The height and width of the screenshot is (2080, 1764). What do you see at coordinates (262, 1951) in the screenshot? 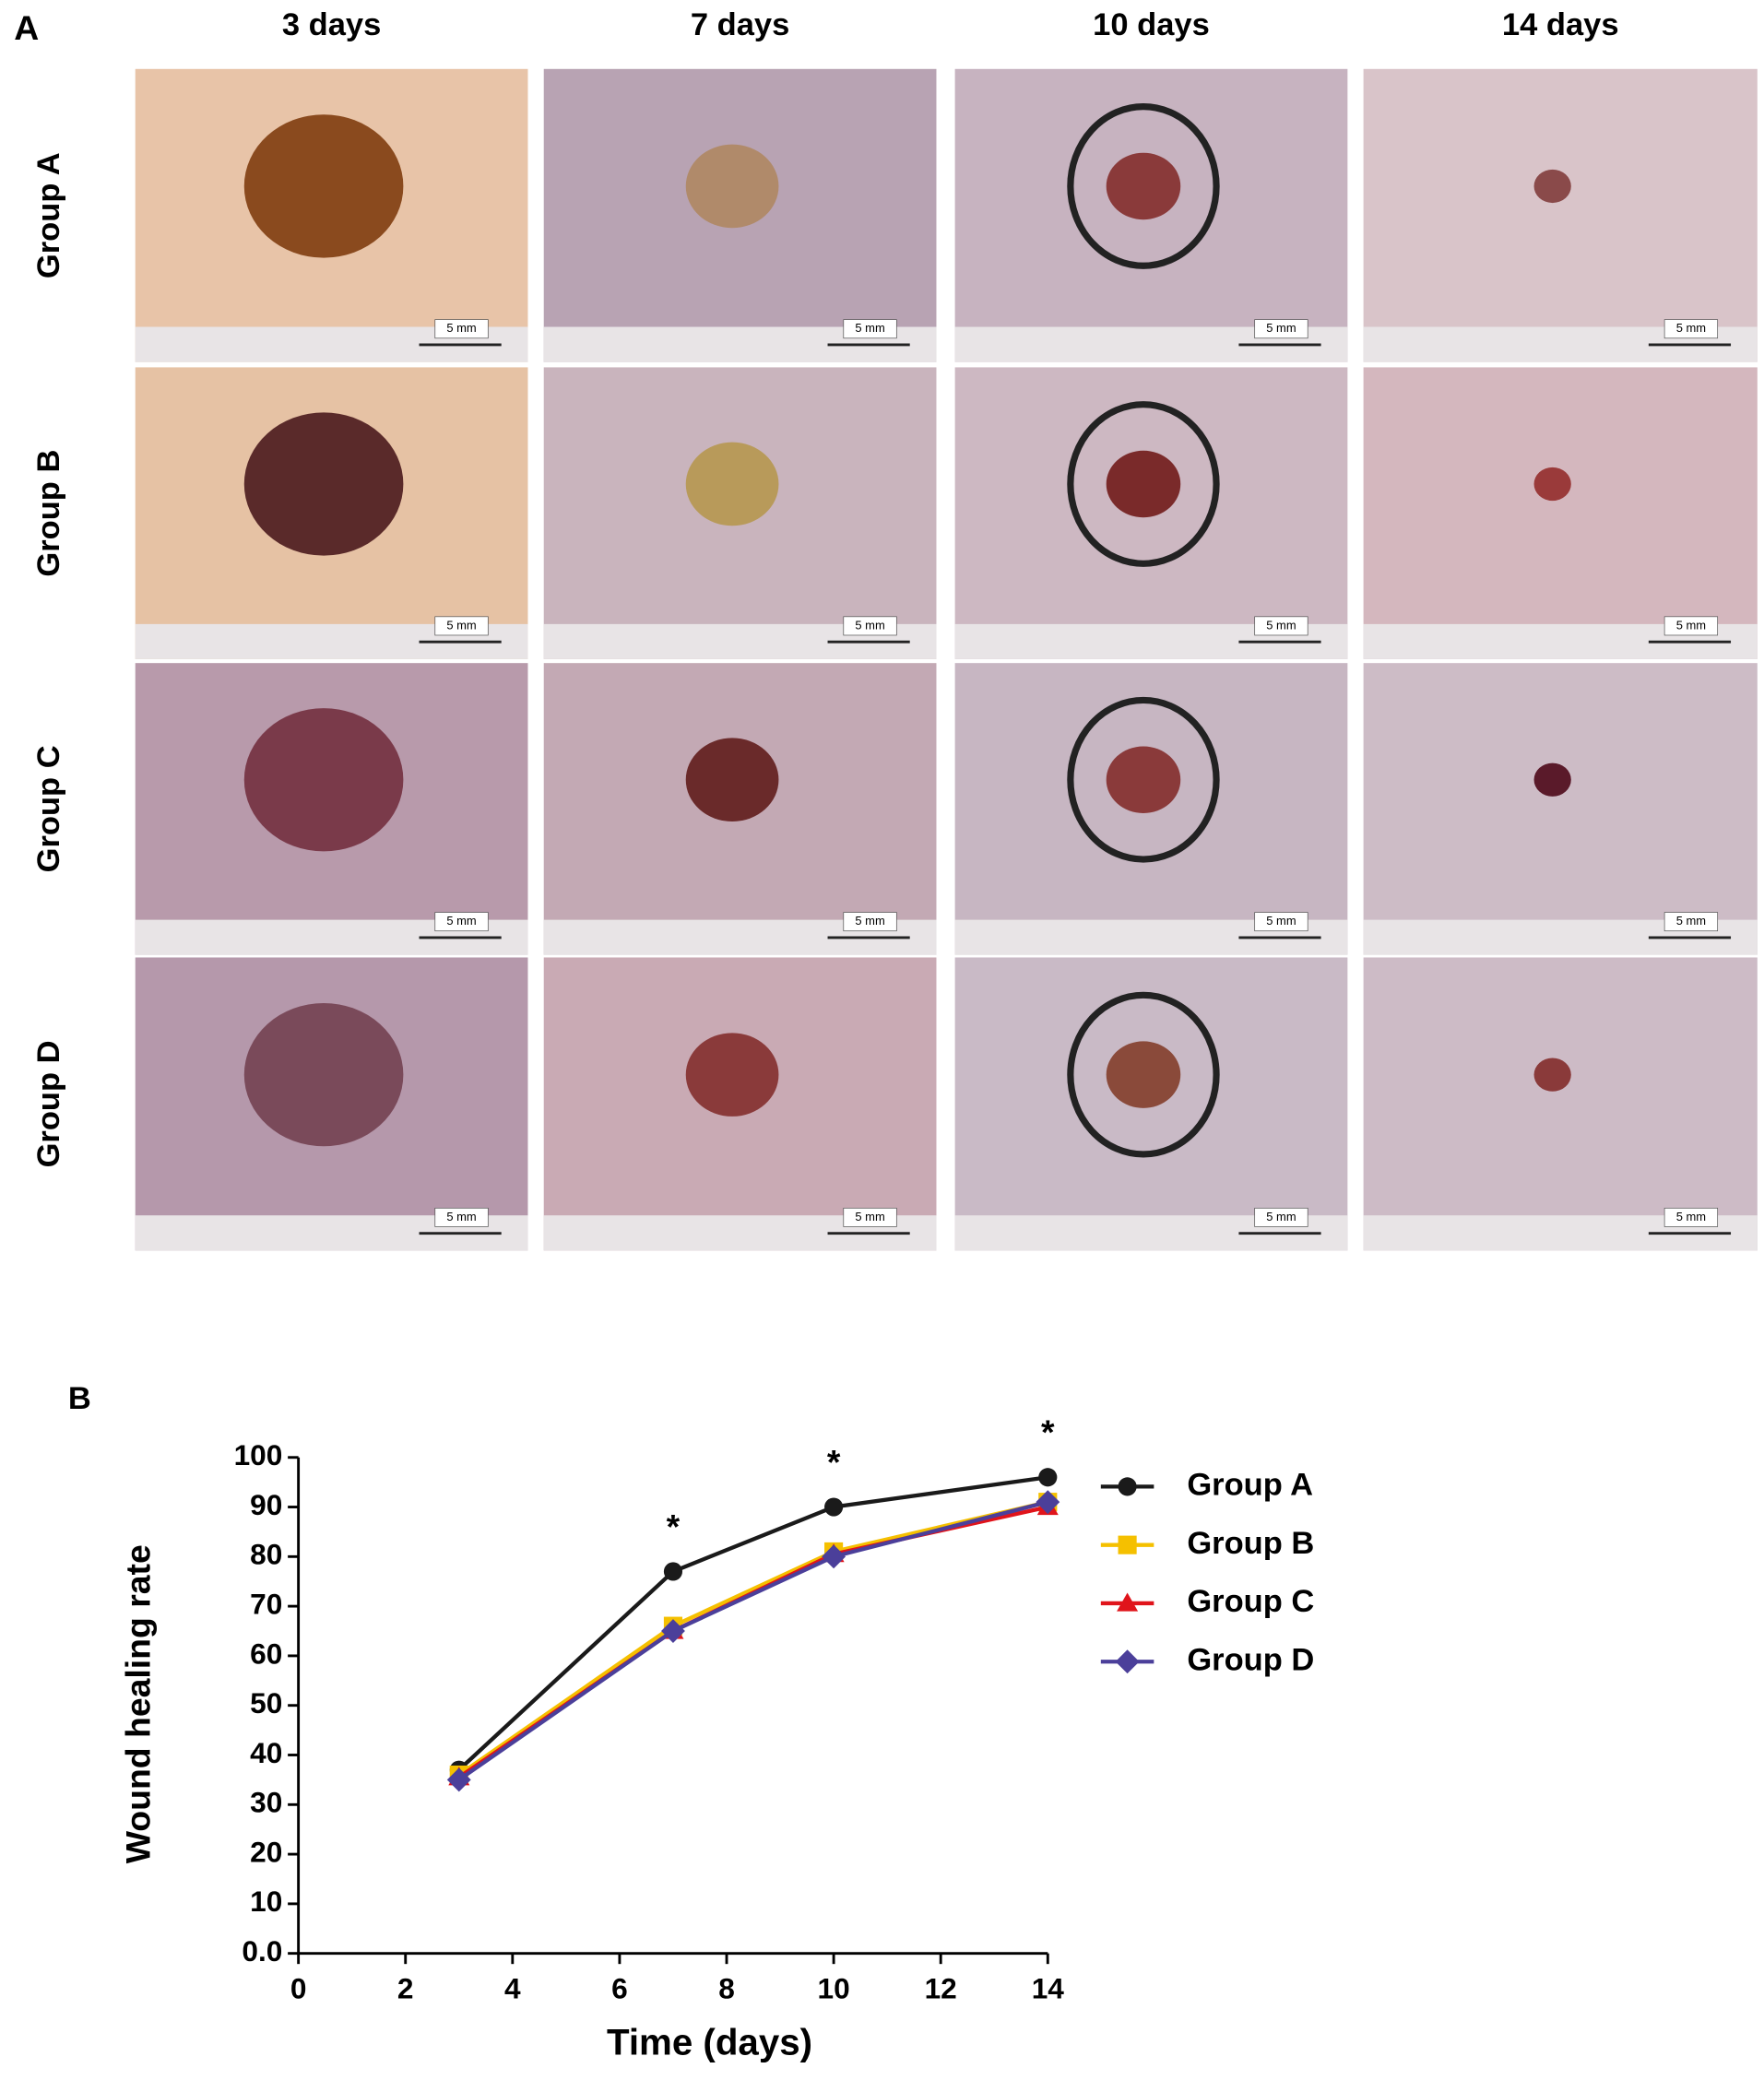
I see `y-tick-label: 0.0` at bounding box center [262, 1951].